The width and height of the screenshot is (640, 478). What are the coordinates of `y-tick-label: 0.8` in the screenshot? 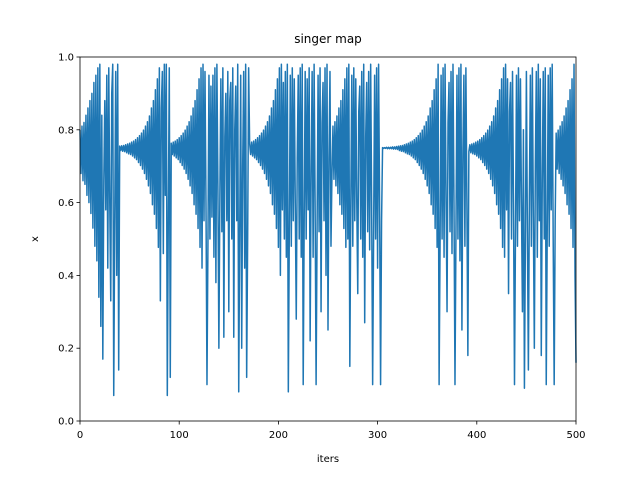 It's located at (66, 130).